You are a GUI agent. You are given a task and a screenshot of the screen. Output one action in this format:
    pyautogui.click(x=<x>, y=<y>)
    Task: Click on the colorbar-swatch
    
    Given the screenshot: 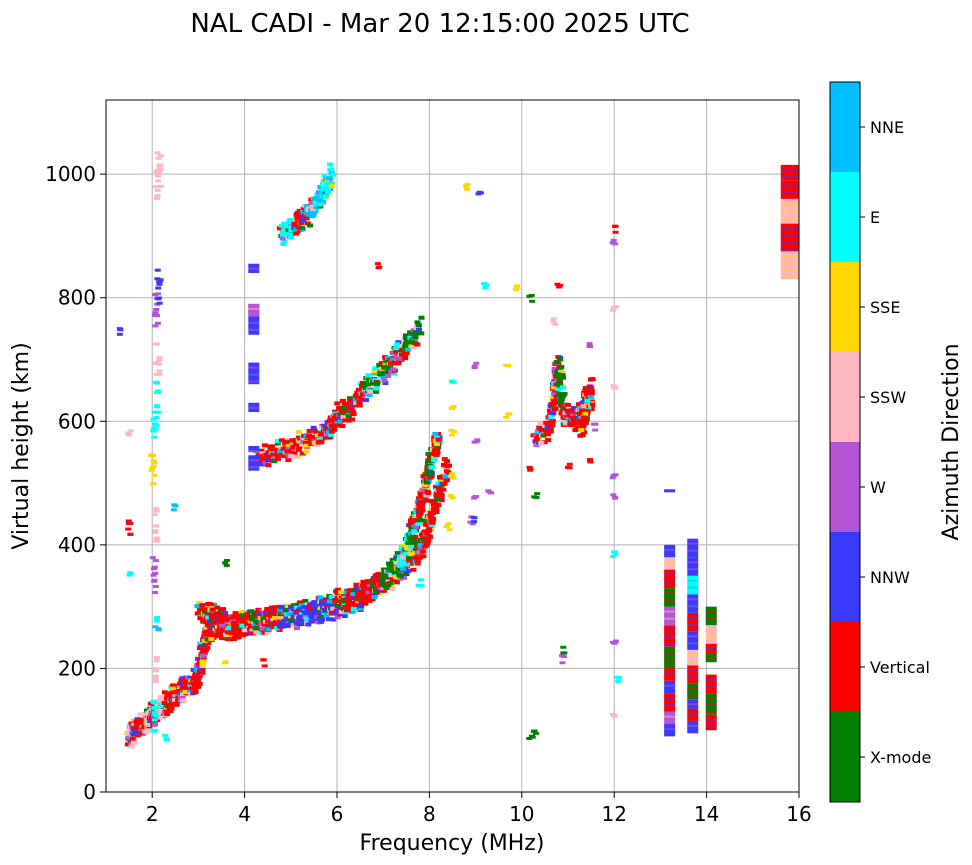 What is the action you would take?
    pyautogui.click(x=845, y=217)
    